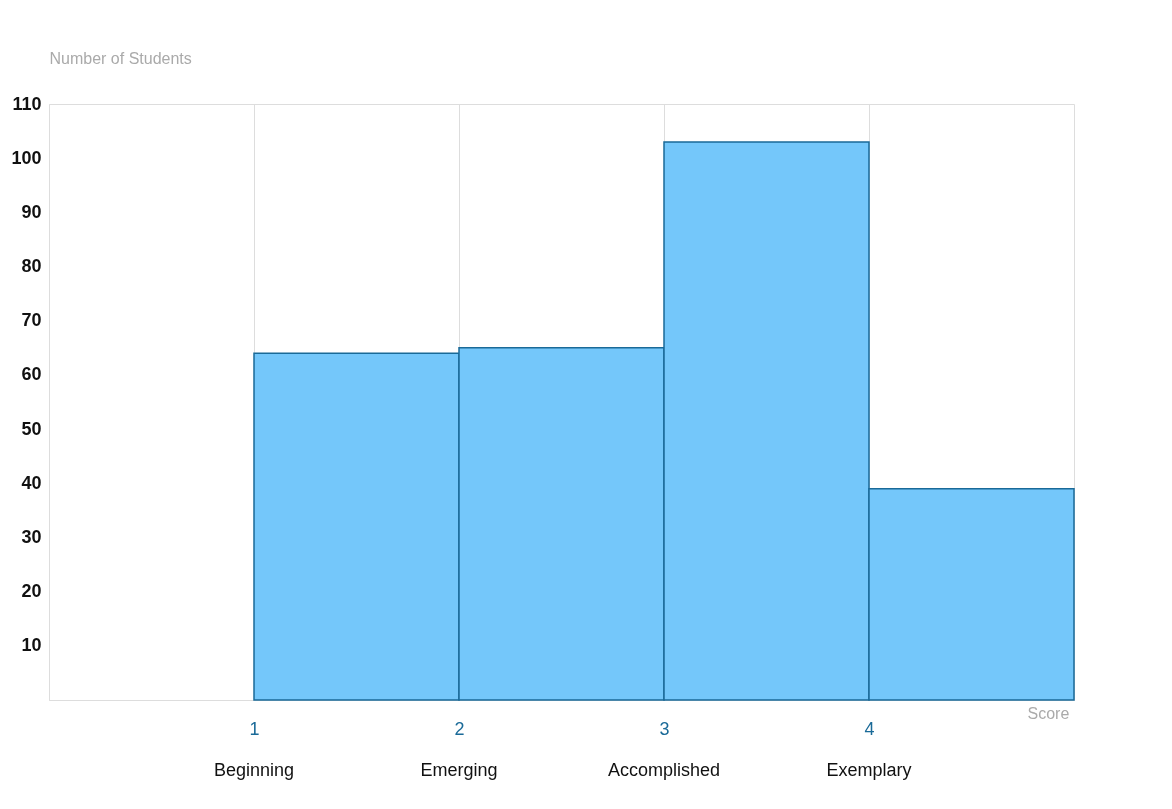 The width and height of the screenshot is (1172, 809). I want to click on text: Exemplary, so click(869, 770).